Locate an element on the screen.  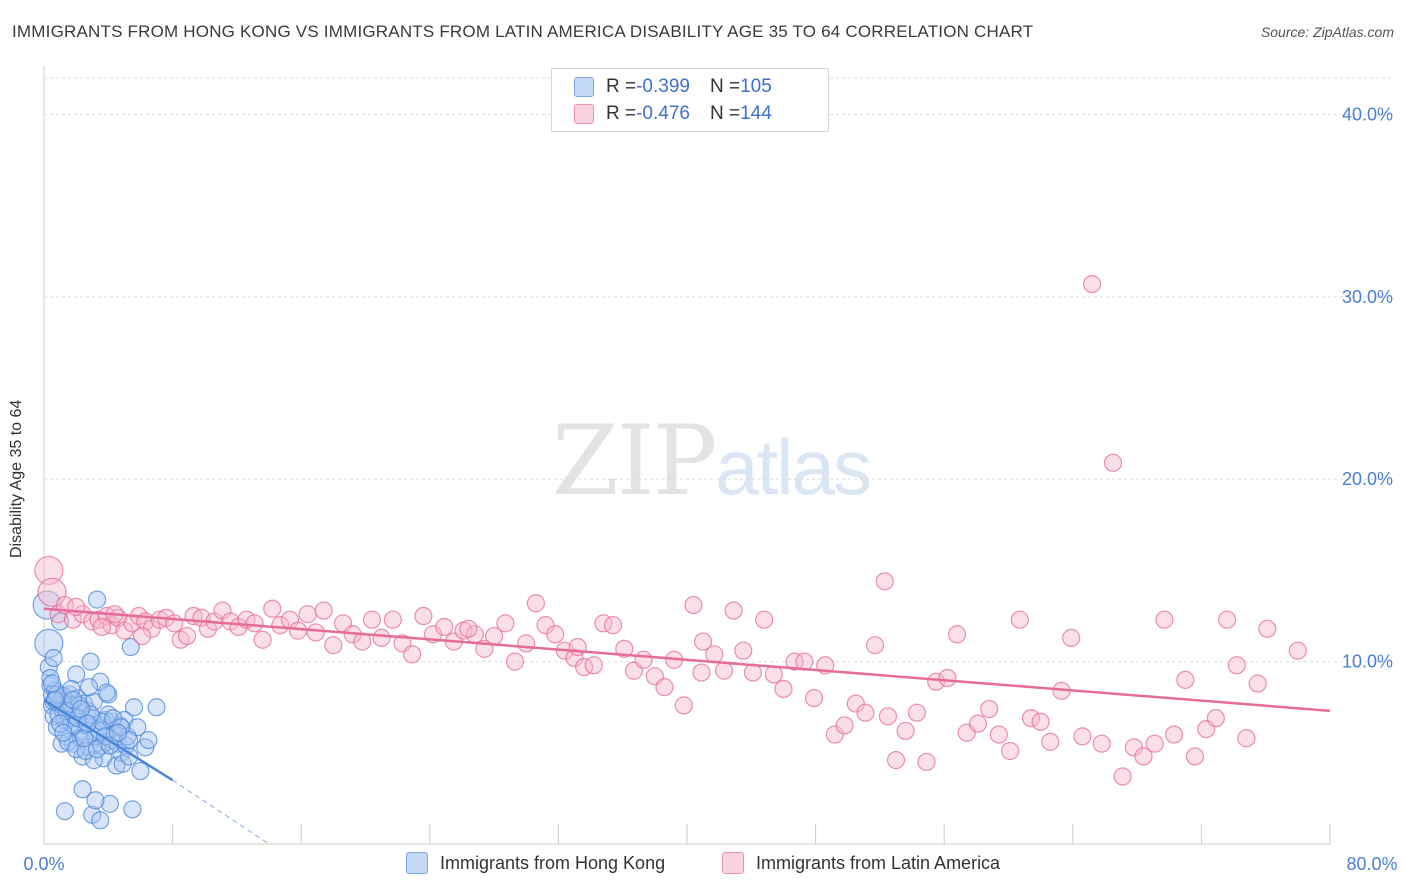
legend-r-label: R = is located at coordinates (621, 86).